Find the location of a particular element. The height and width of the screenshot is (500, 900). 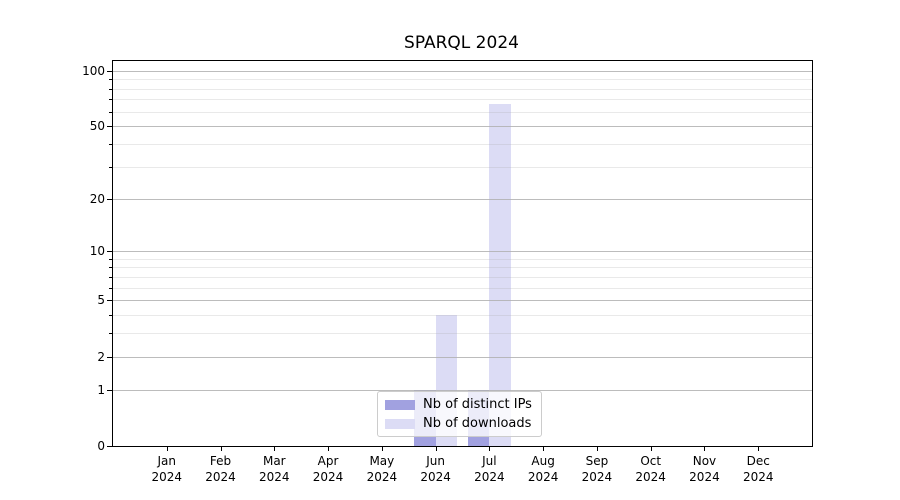

x-tick-label: Nov 2024 is located at coordinates (704, 469).